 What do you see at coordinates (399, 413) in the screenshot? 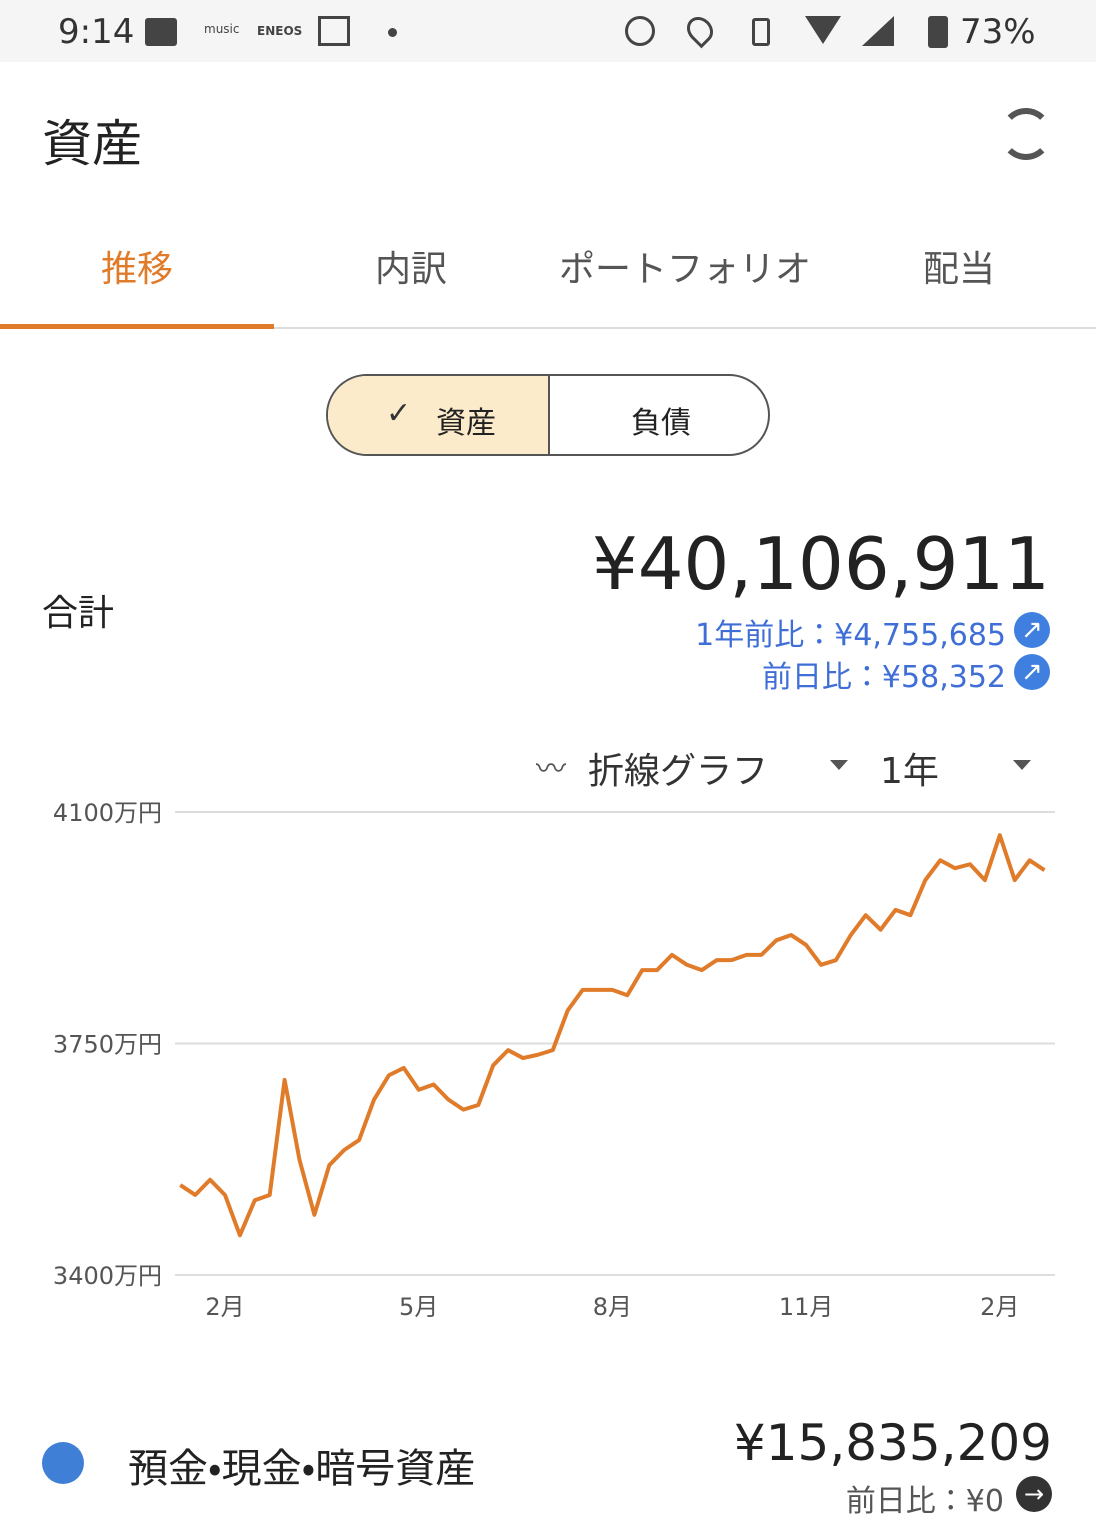
I see `check-icon: ✓` at bounding box center [399, 413].